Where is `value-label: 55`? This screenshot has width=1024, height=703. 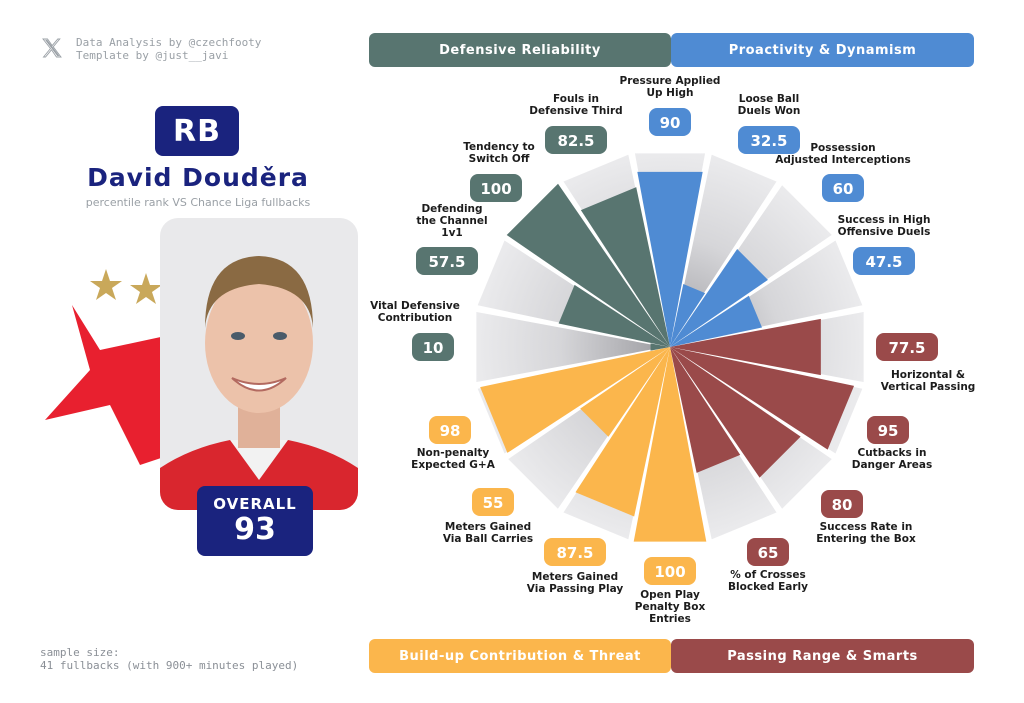 value-label: 55 is located at coordinates (493, 503).